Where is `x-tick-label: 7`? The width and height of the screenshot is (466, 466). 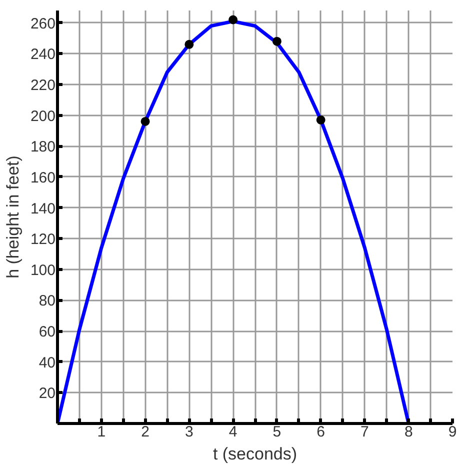
x-tick-label: 7 is located at coordinates (364, 432).